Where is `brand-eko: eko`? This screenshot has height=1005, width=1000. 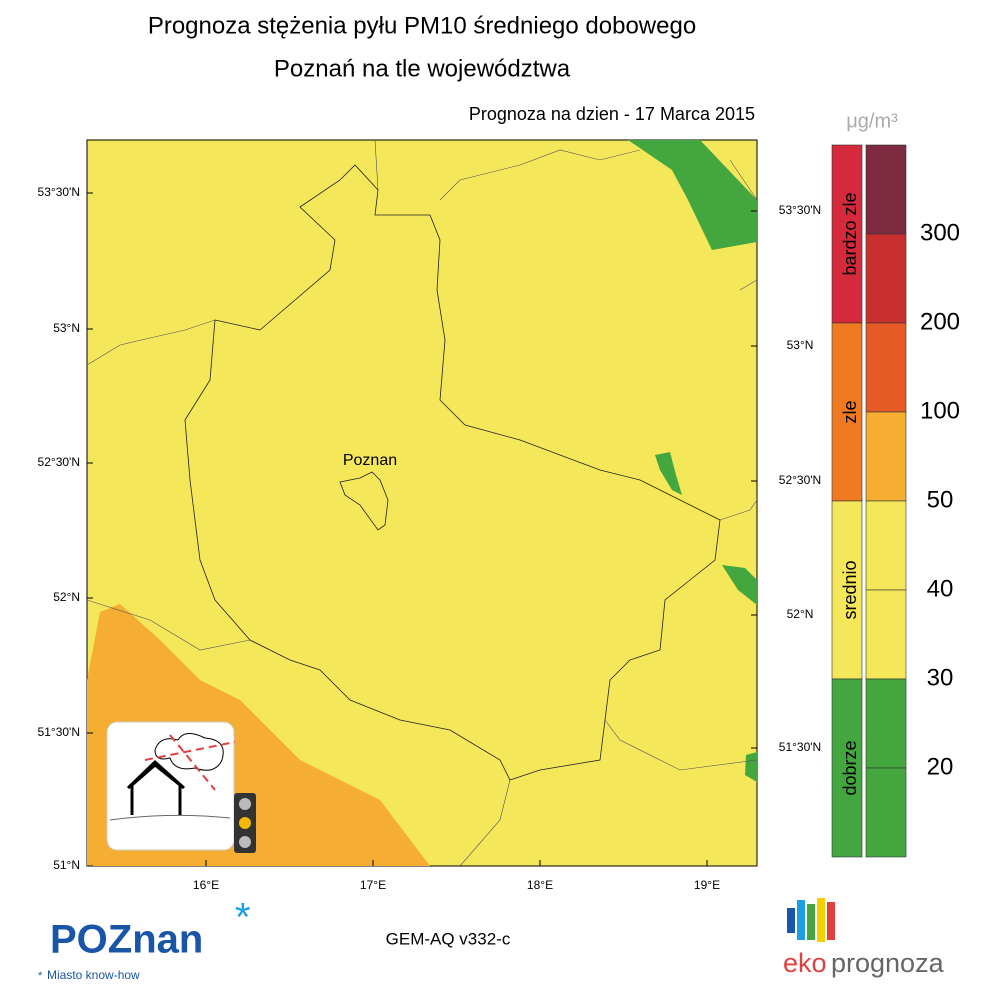 brand-eko: eko is located at coordinates (805, 963).